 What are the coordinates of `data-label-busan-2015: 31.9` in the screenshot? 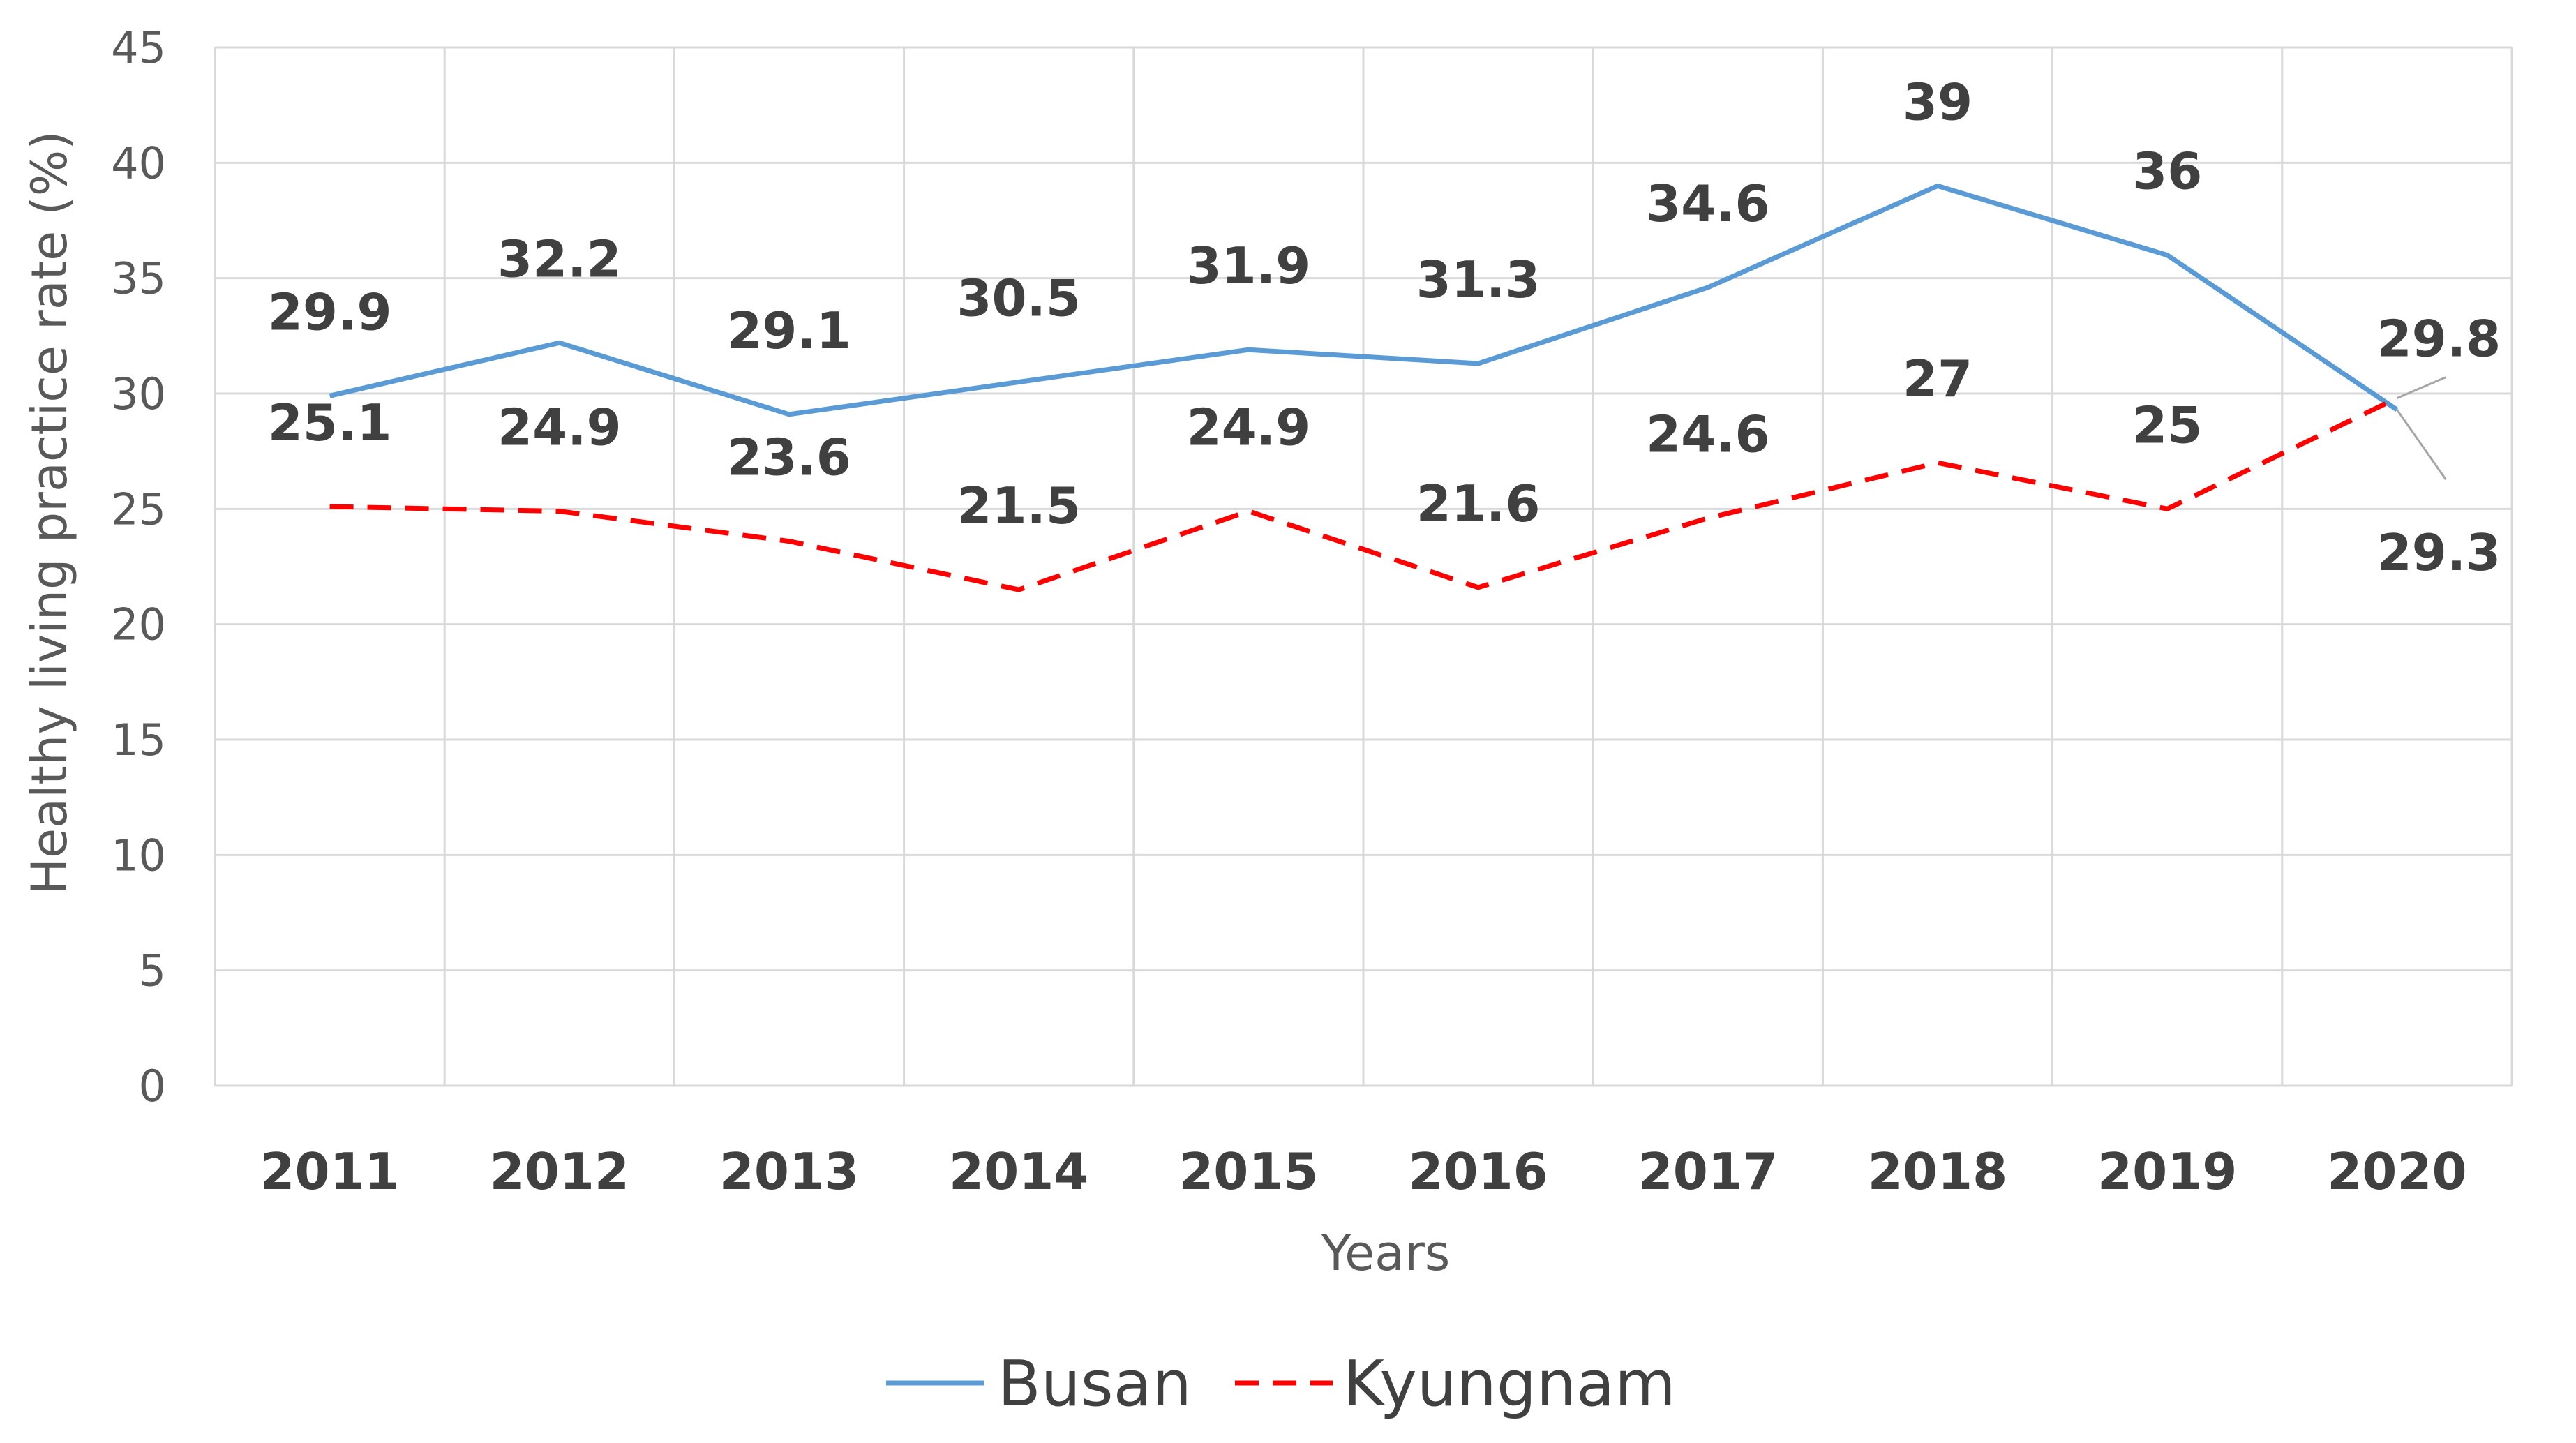 It's located at (1249, 266).